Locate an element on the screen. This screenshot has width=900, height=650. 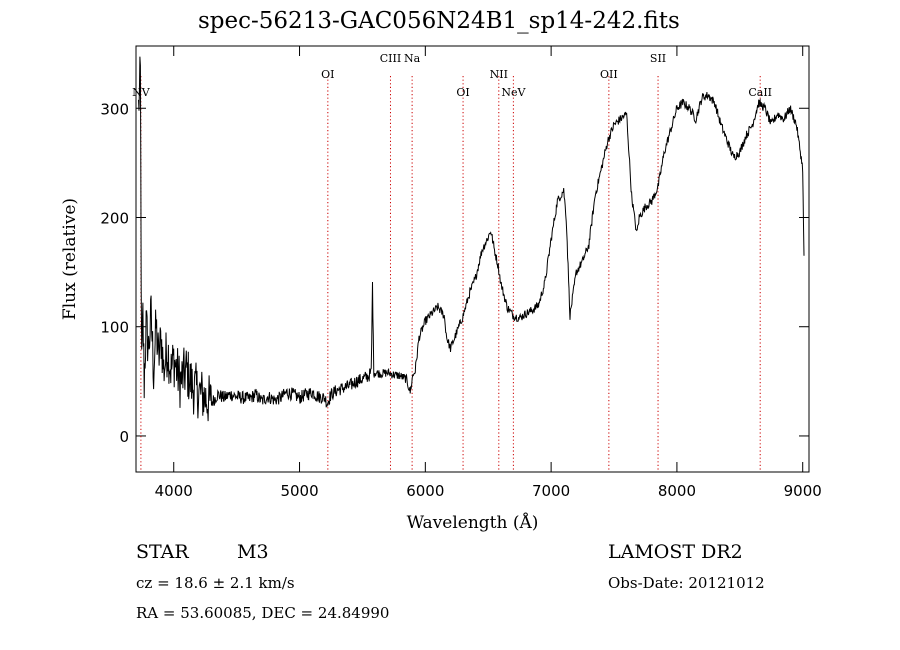
x-tick-label: 7000 is located at coordinates (551, 491).